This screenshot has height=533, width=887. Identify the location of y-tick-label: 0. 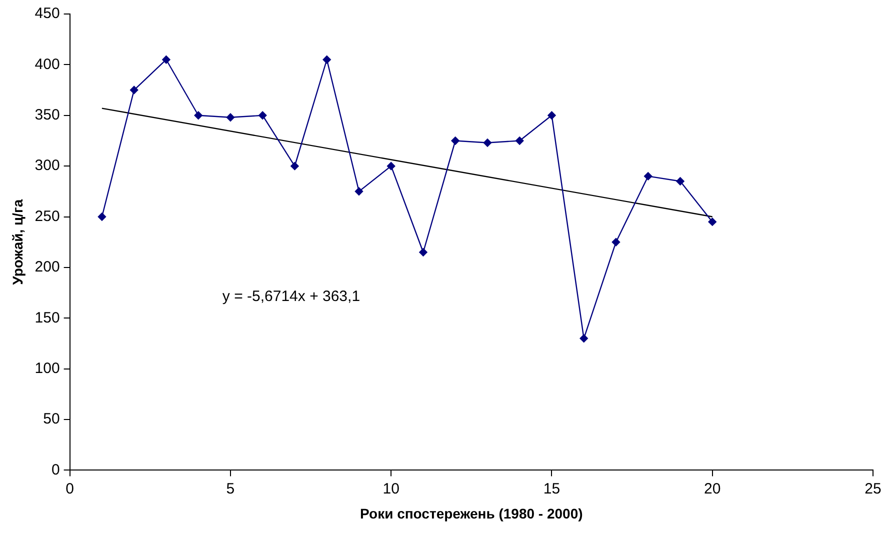
(55, 469).